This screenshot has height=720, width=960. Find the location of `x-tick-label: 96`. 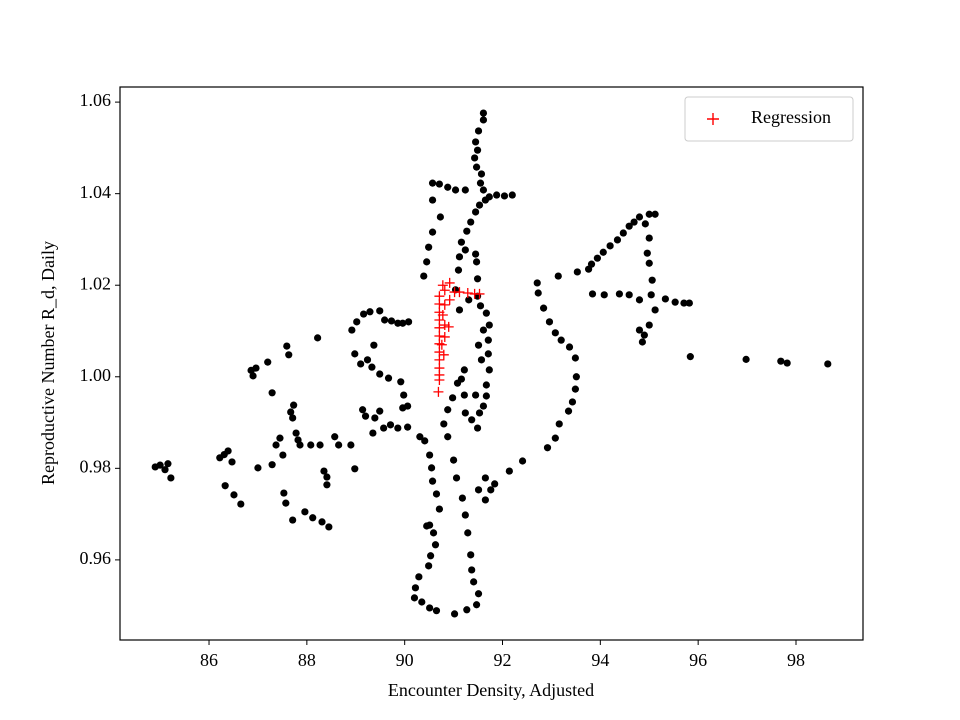

x-tick-label: 96 is located at coordinates (698, 660).